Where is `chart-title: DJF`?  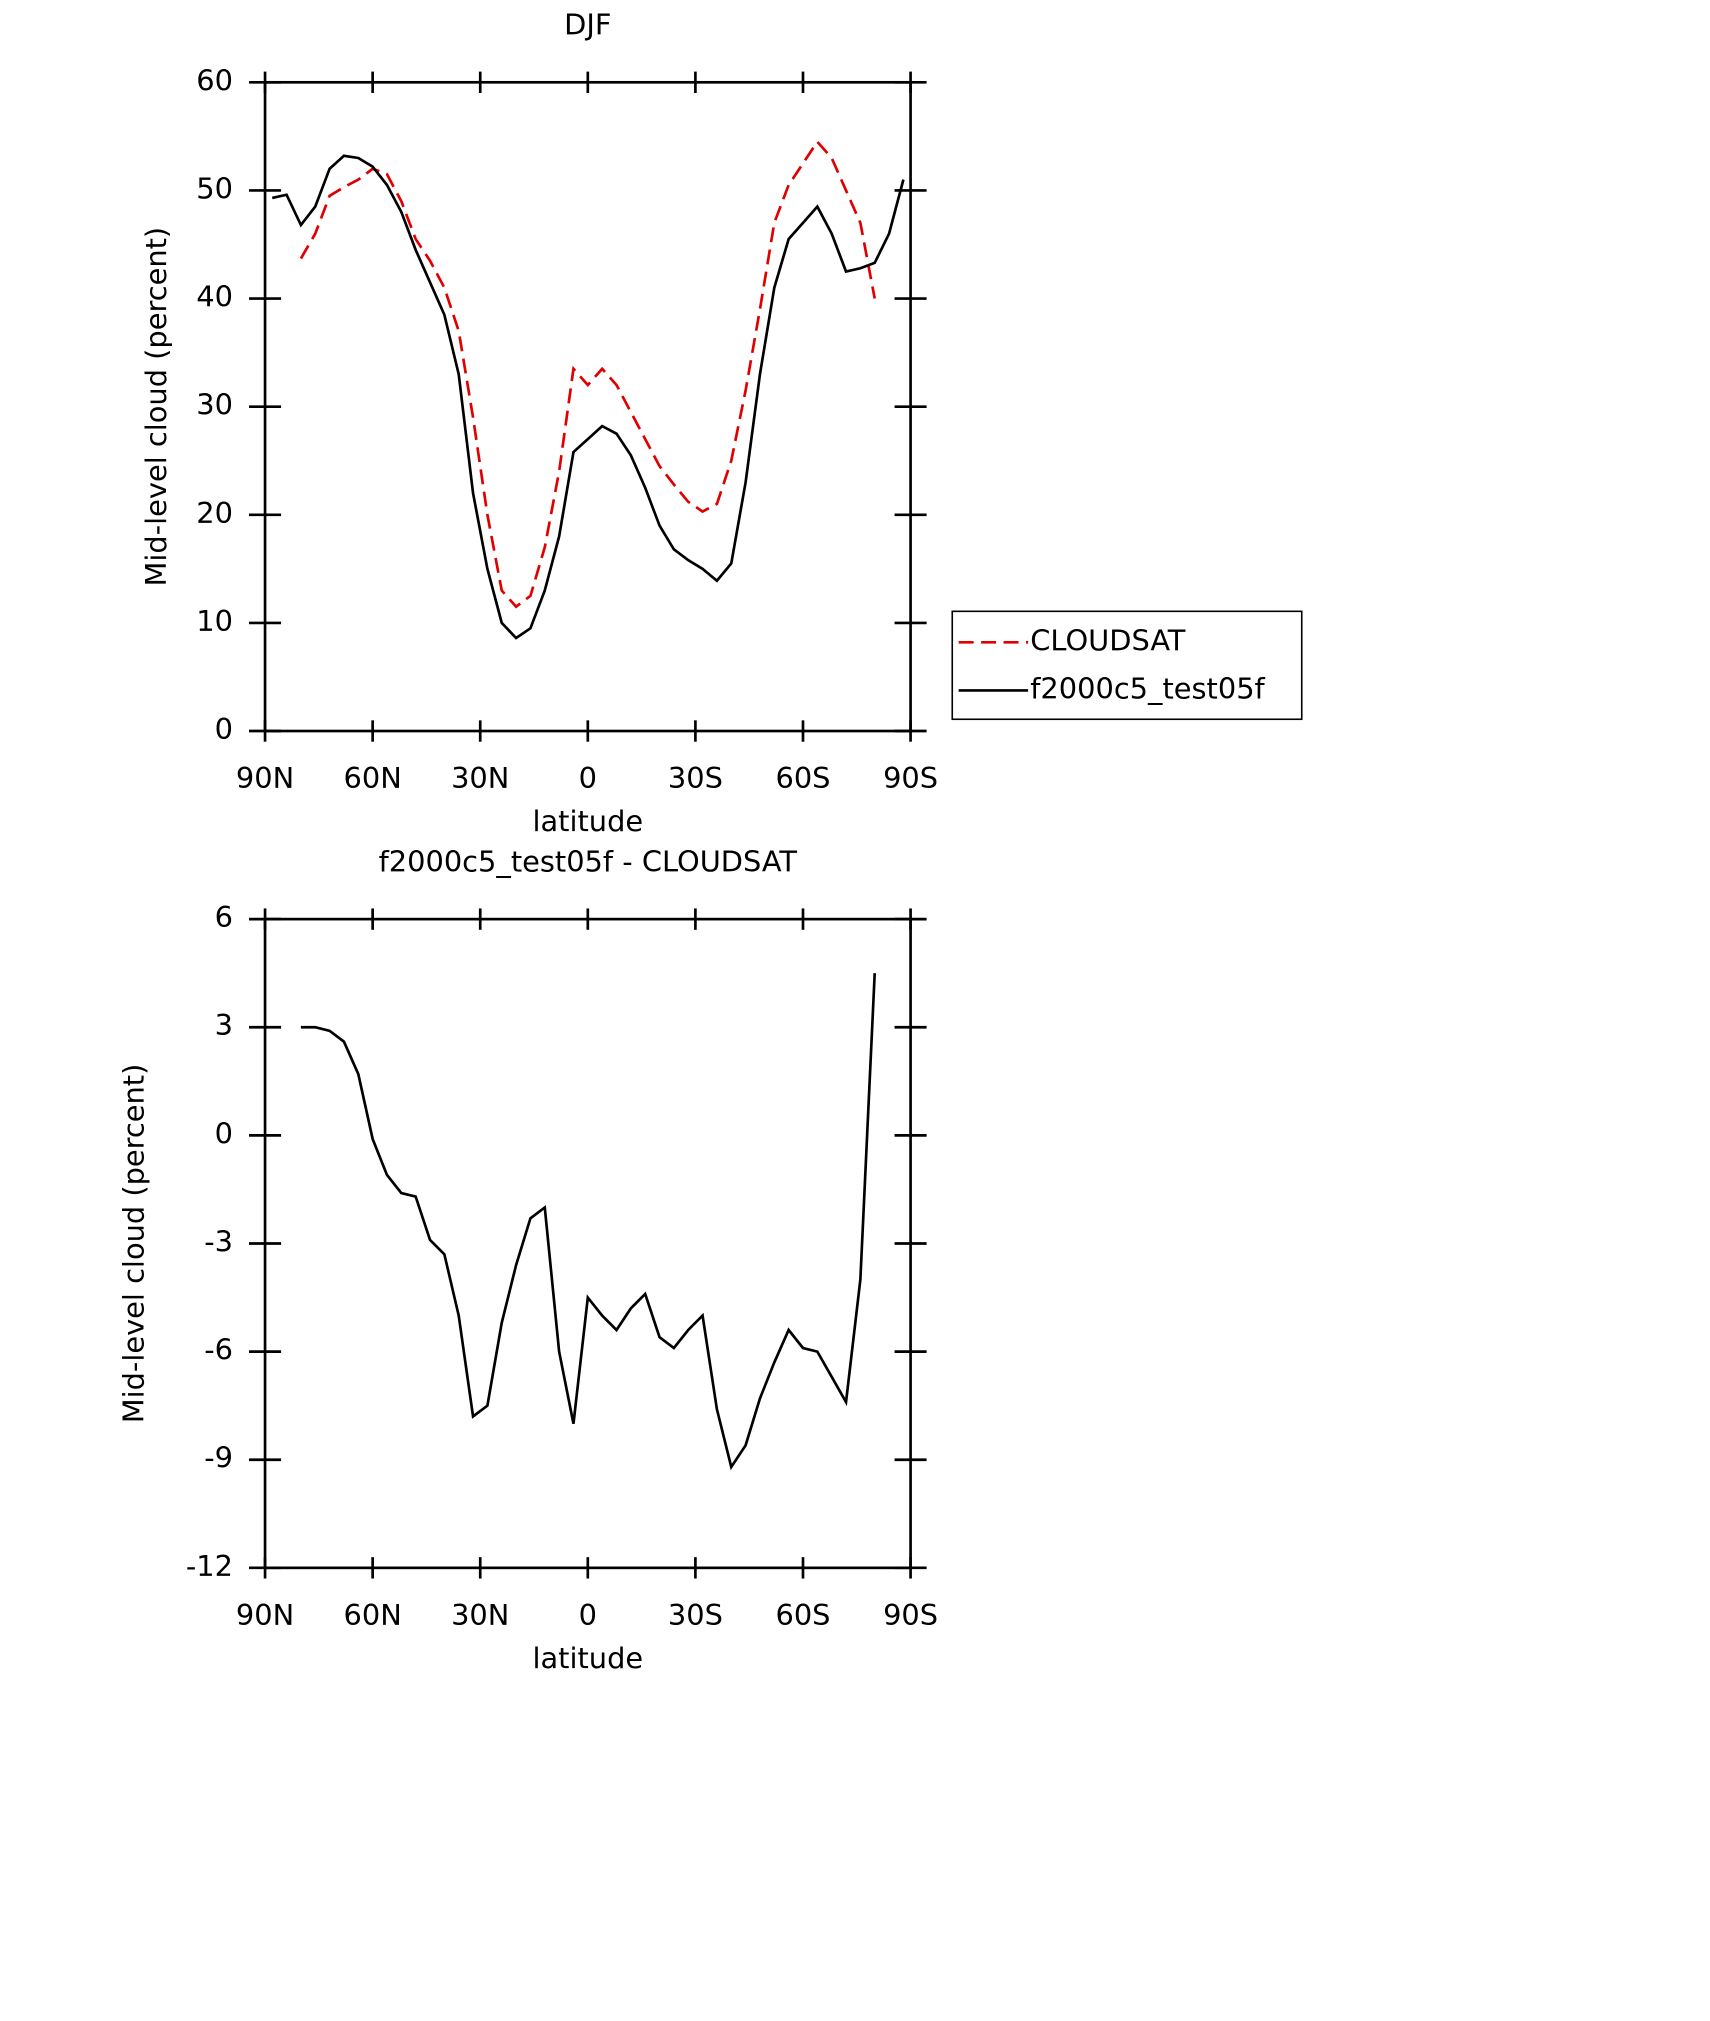
chart-title: DJF is located at coordinates (587, 25).